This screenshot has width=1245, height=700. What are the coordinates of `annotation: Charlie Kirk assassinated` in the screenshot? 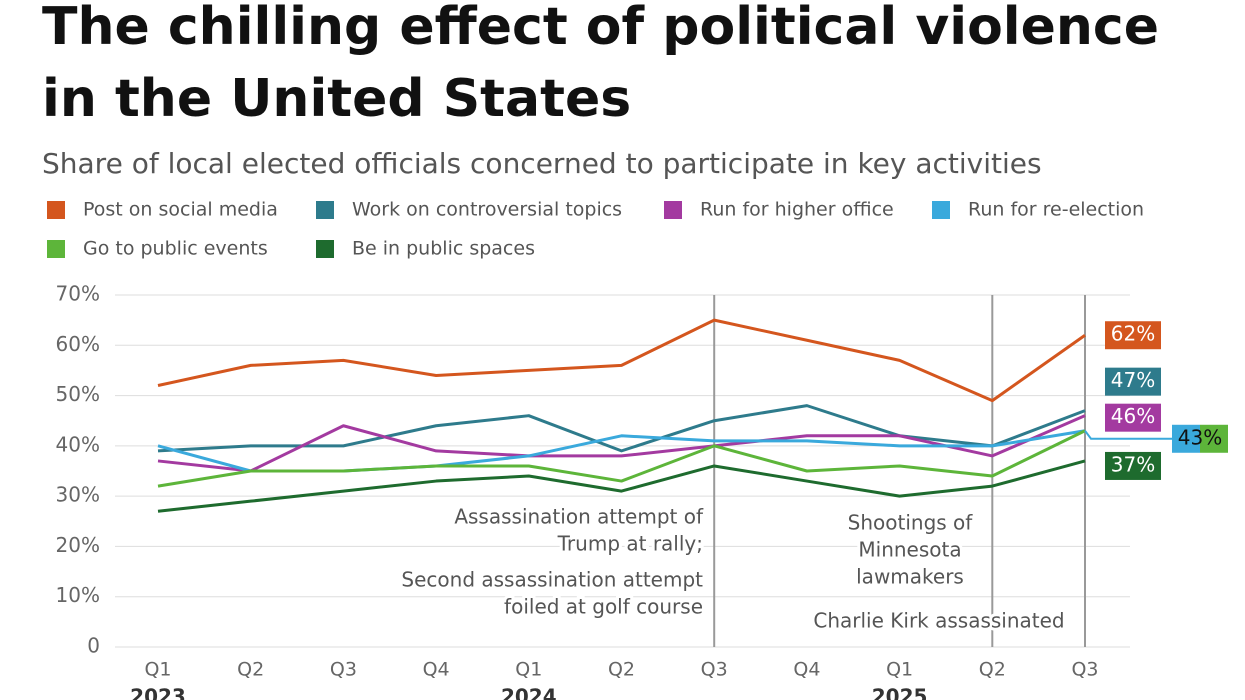 It's located at (938, 621).